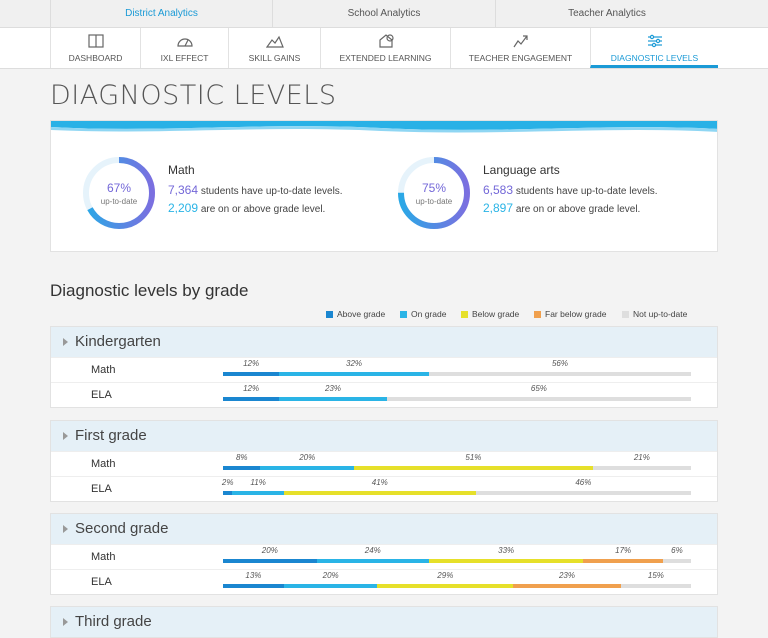  I want to click on nav-label: DIAGNOSTIC LEVELS, so click(654, 58).